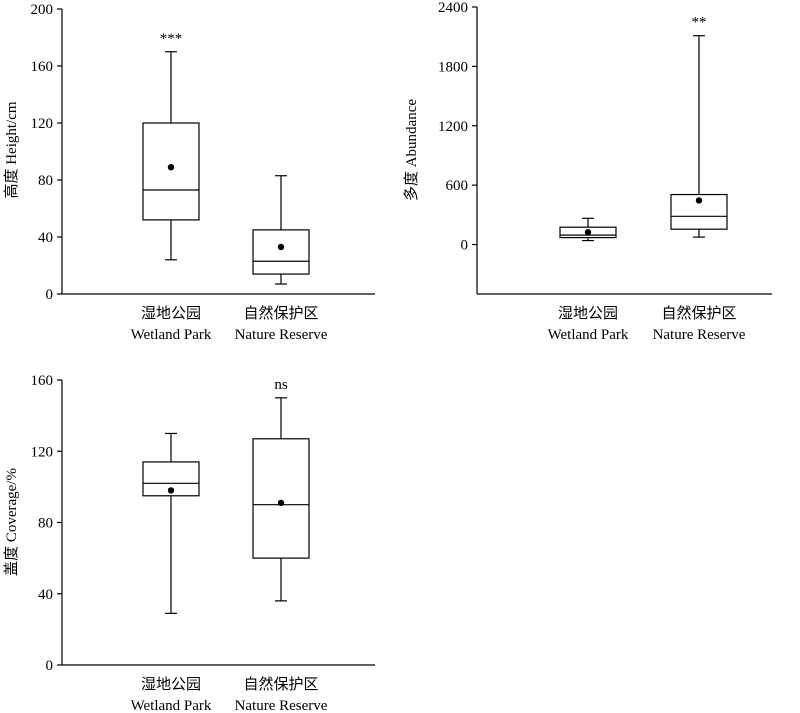 The height and width of the screenshot is (713, 800). What do you see at coordinates (42, 10) in the screenshot?
I see `y-tick-label: 200` at bounding box center [42, 10].